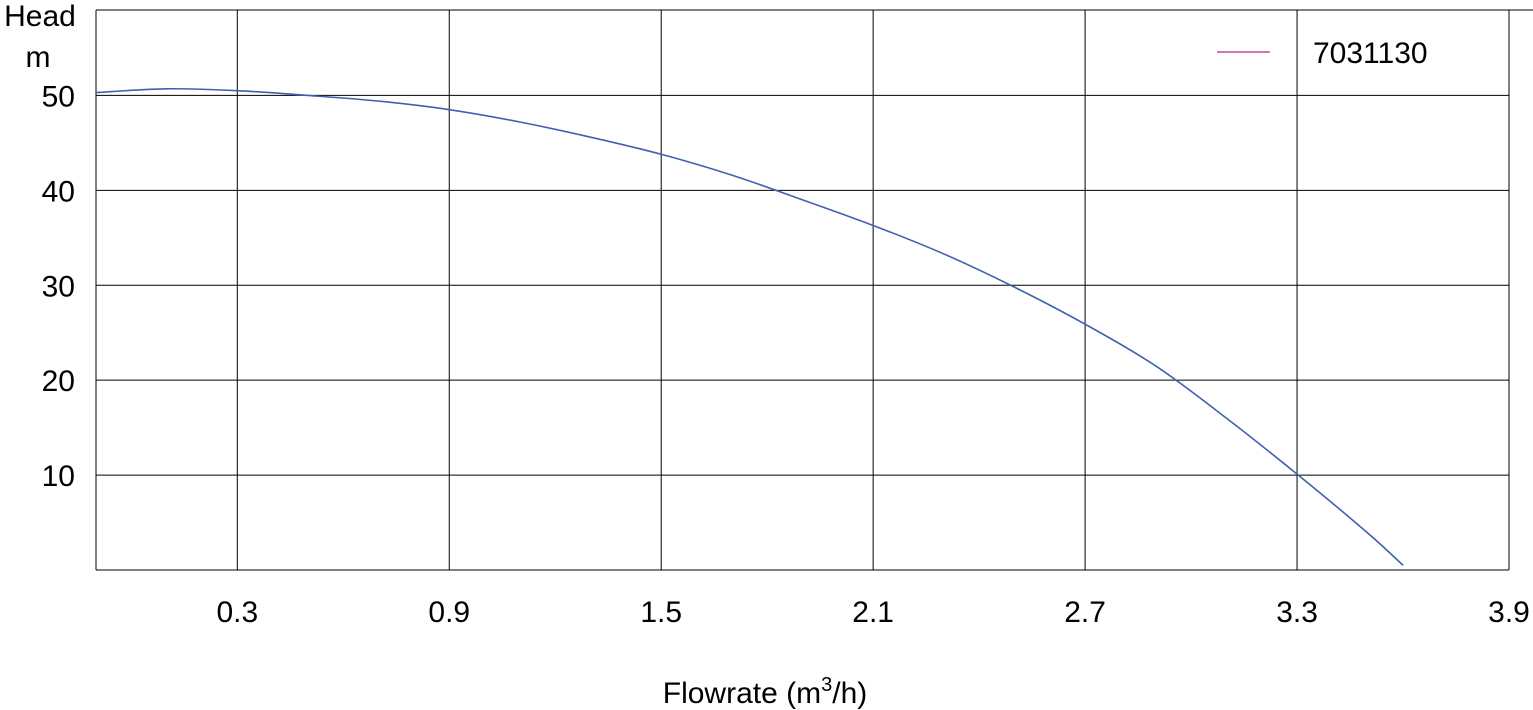  What do you see at coordinates (1297, 612) in the screenshot?
I see `x-tick-label: 3.3` at bounding box center [1297, 612].